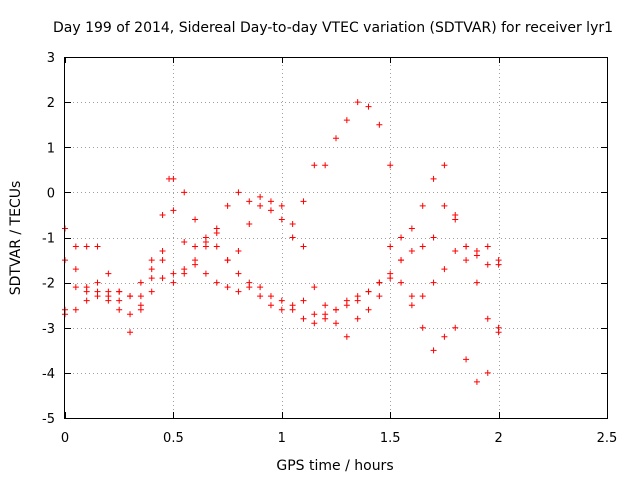 The width and height of the screenshot is (640, 480). Describe the element at coordinates (390, 438) in the screenshot. I see `x-tick-label: 1.5` at that location.